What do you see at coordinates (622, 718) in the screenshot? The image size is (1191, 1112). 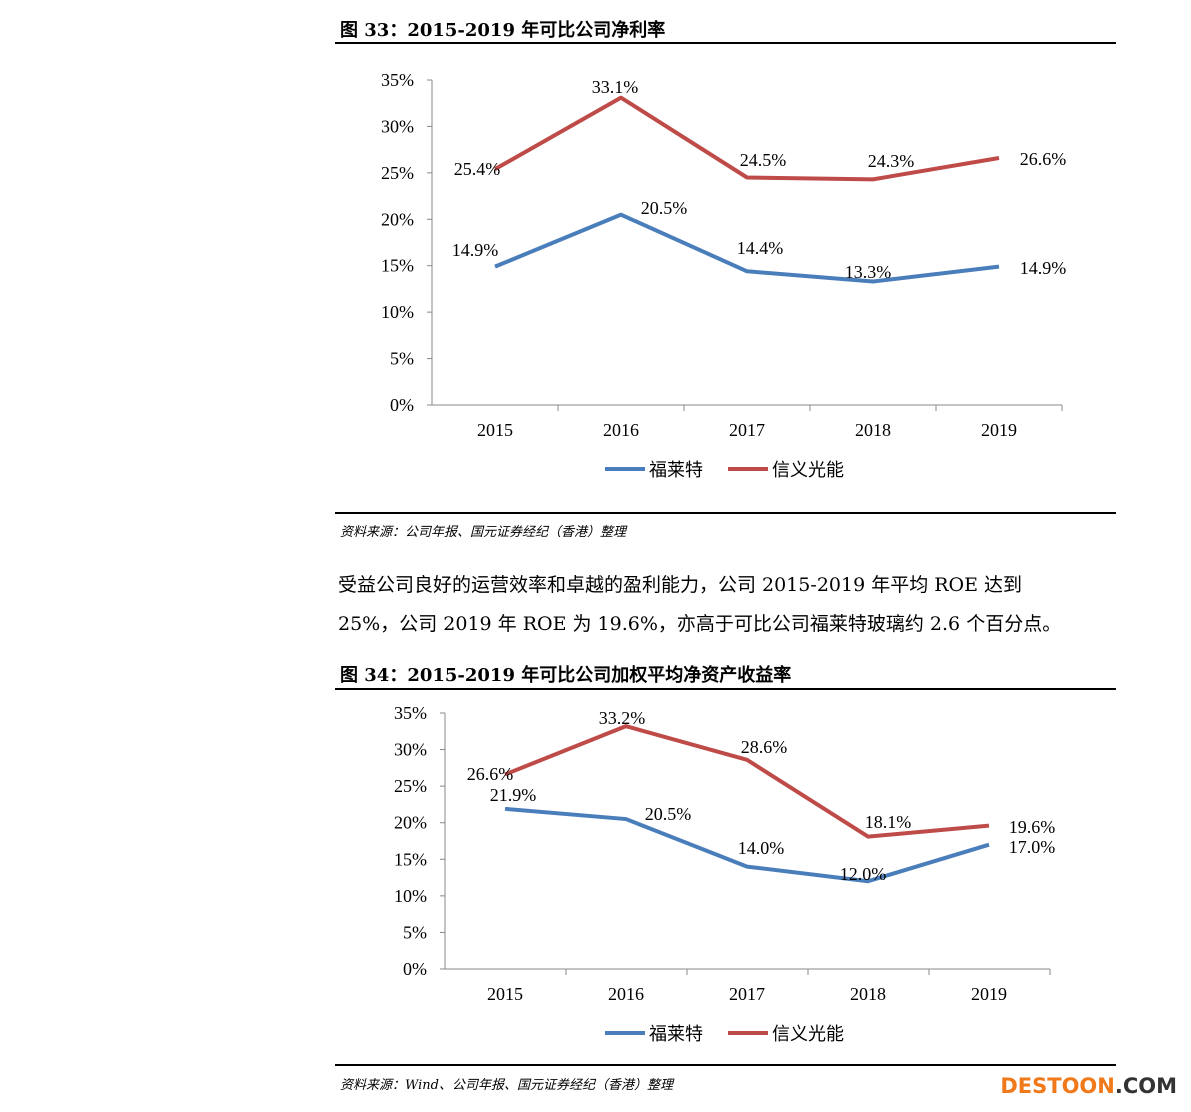 I see `data-label: 33.2%` at bounding box center [622, 718].